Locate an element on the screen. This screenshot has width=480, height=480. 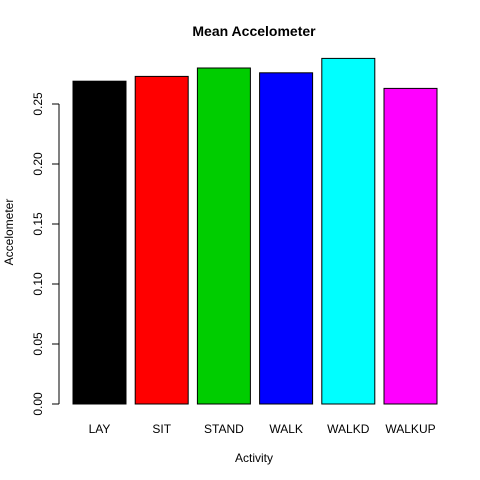
y-tick-label: 0.05 is located at coordinates (38, 344).